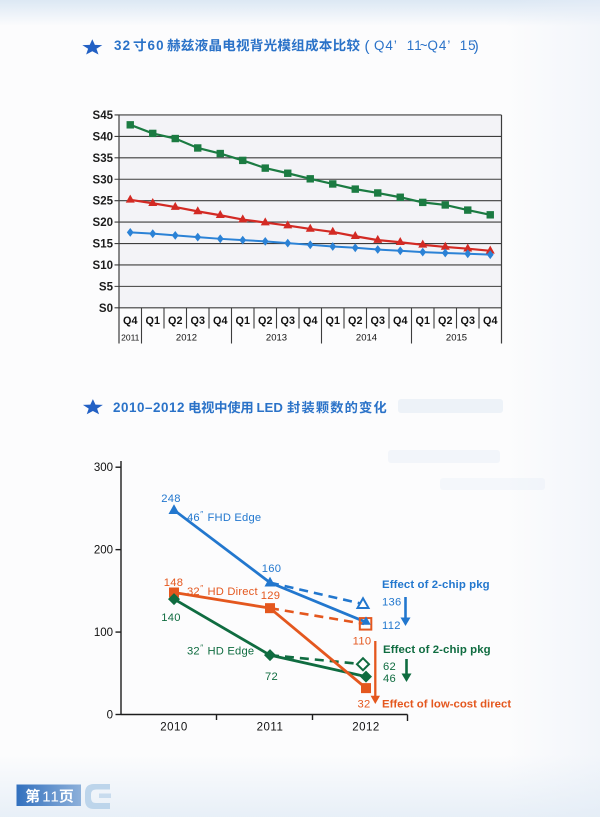 The height and width of the screenshot is (817, 600). What do you see at coordinates (110, 716) in the screenshot?
I see `svg-text: 0` at bounding box center [110, 716].